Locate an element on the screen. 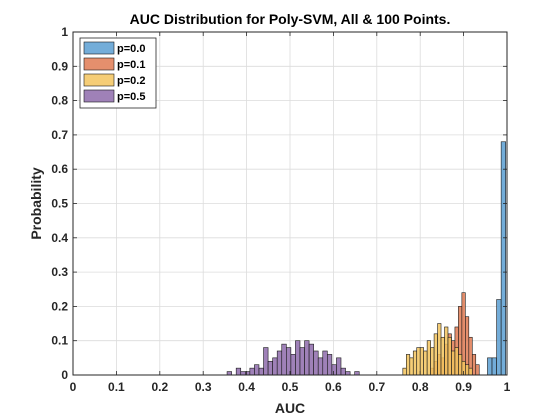 This screenshot has width=560, height=420. y-tick-label: 0.9 is located at coordinates (59, 66).